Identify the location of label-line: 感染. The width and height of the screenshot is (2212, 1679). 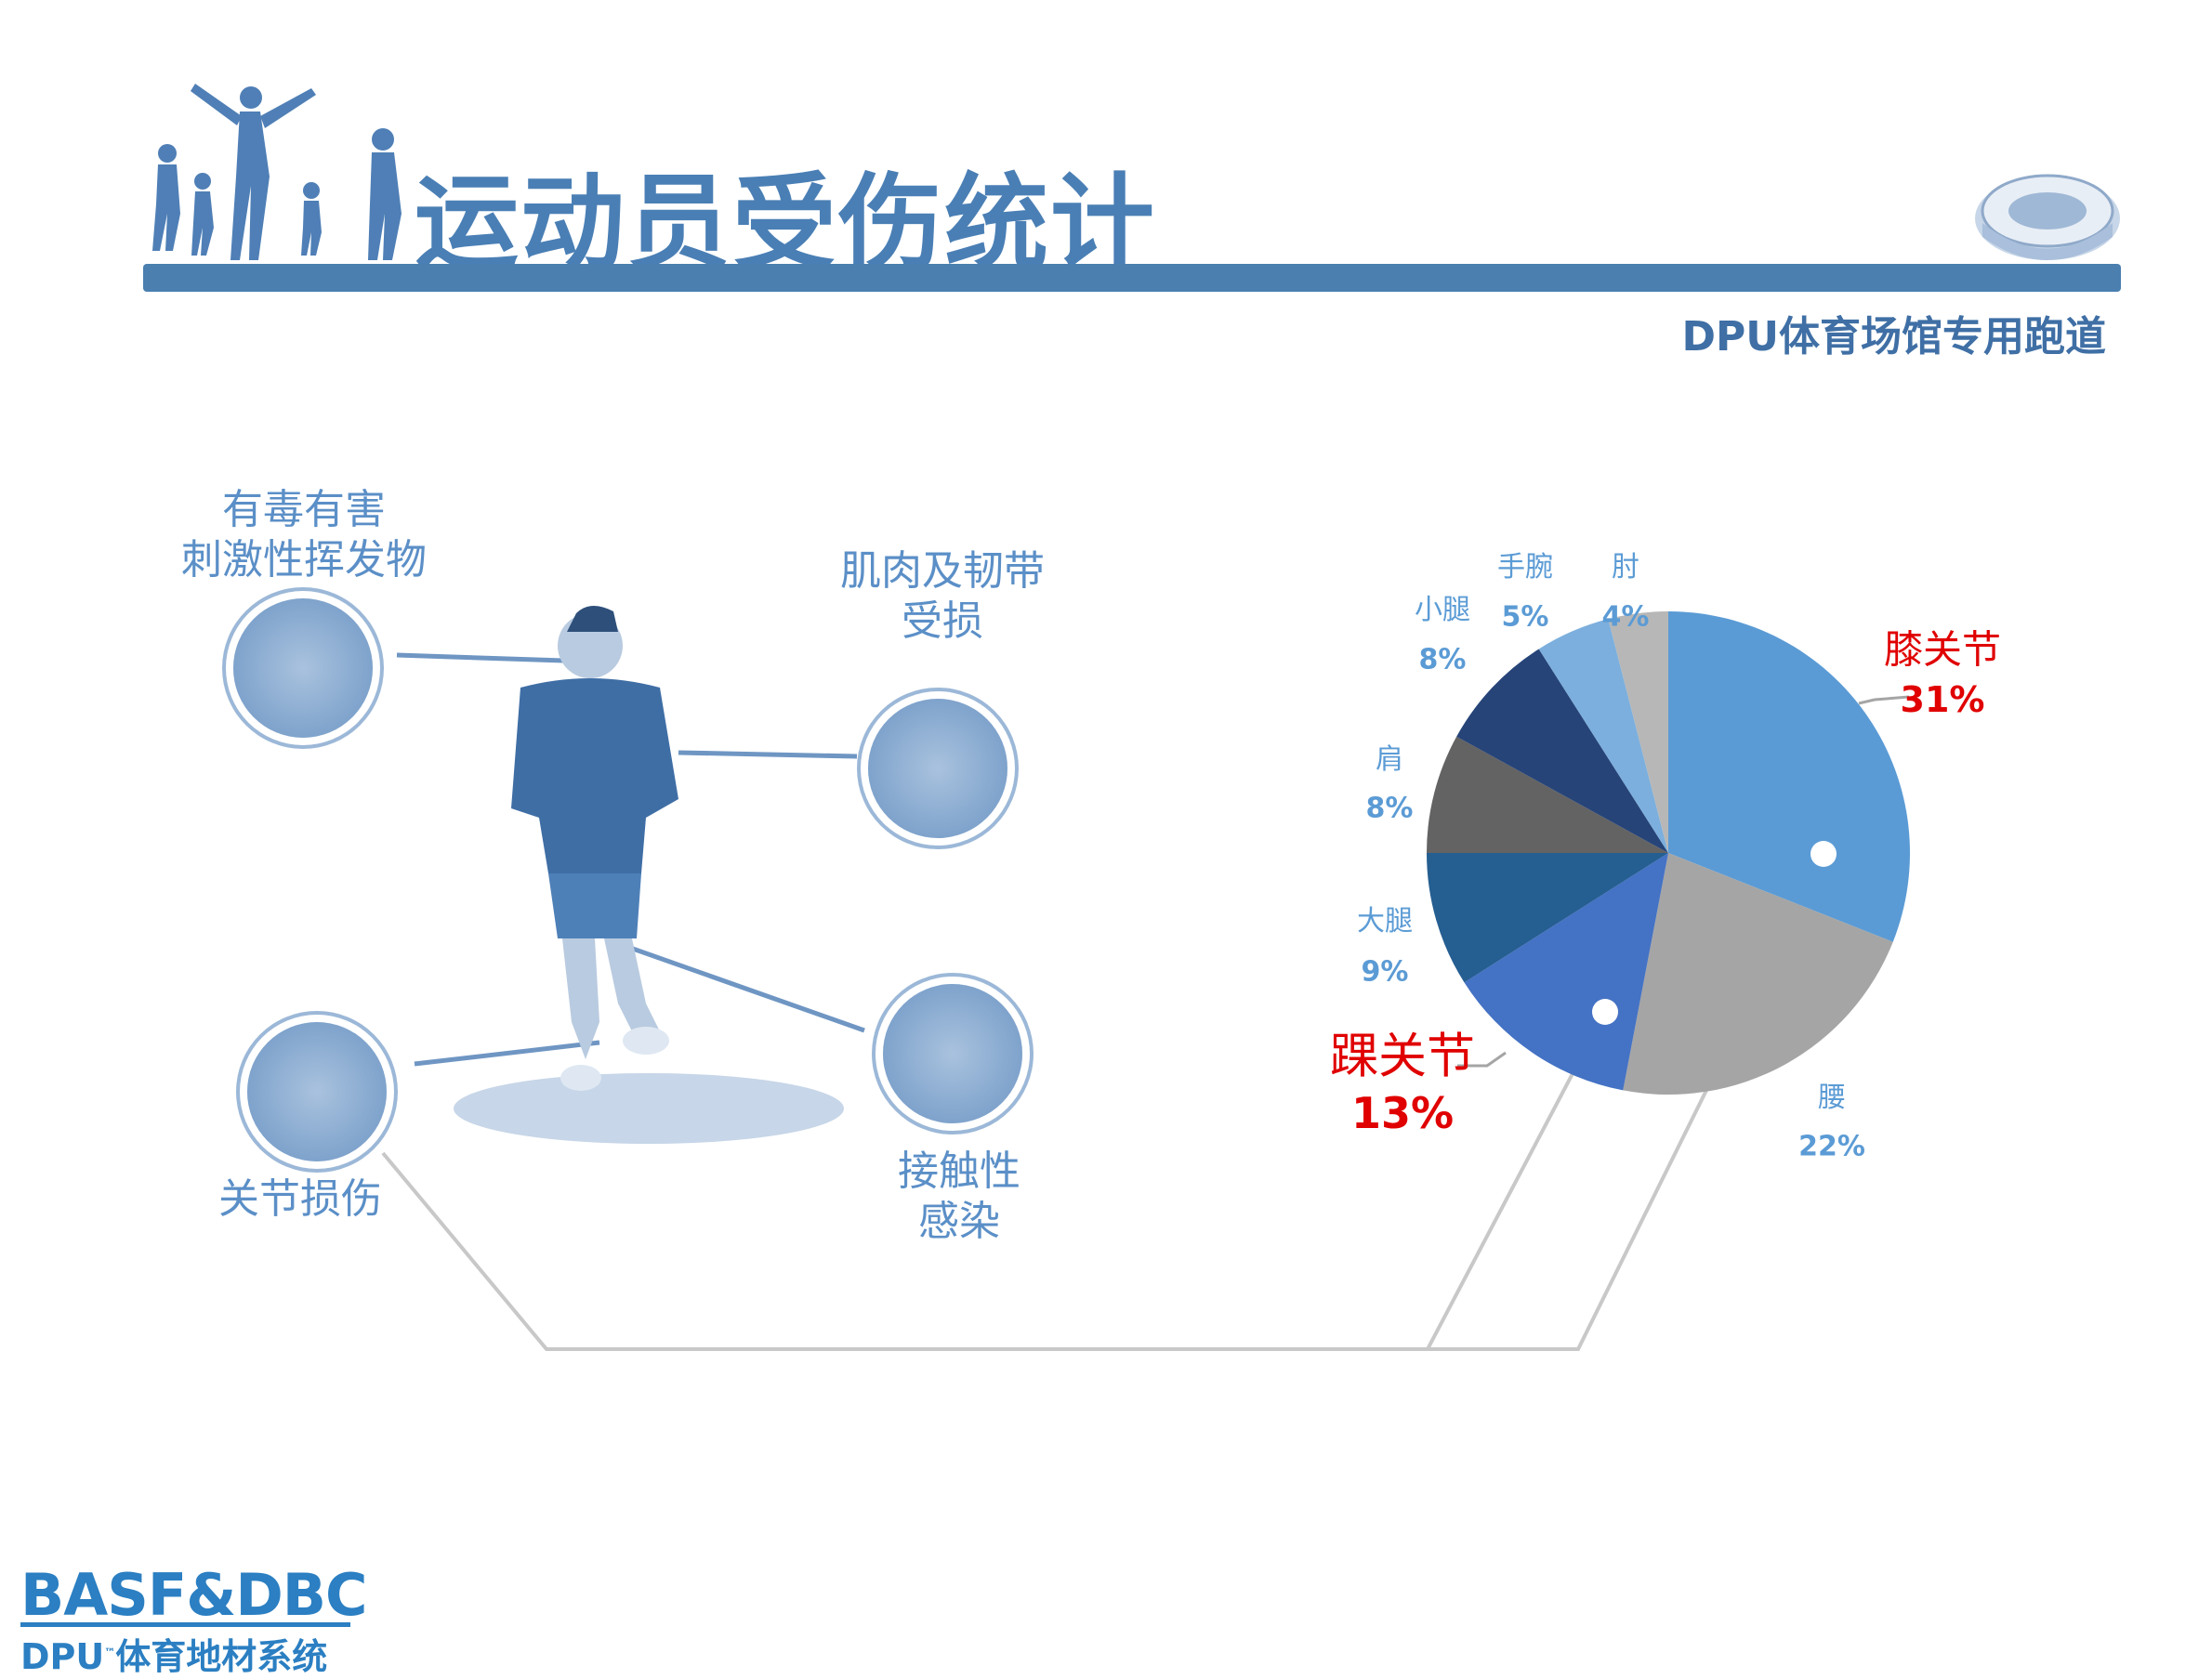
(959, 1221).